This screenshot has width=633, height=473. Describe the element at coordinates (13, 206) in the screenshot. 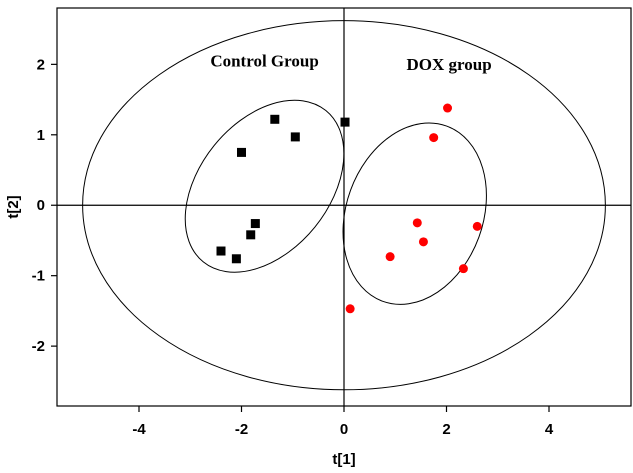

I see `y-axis-title: t[2]` at that location.